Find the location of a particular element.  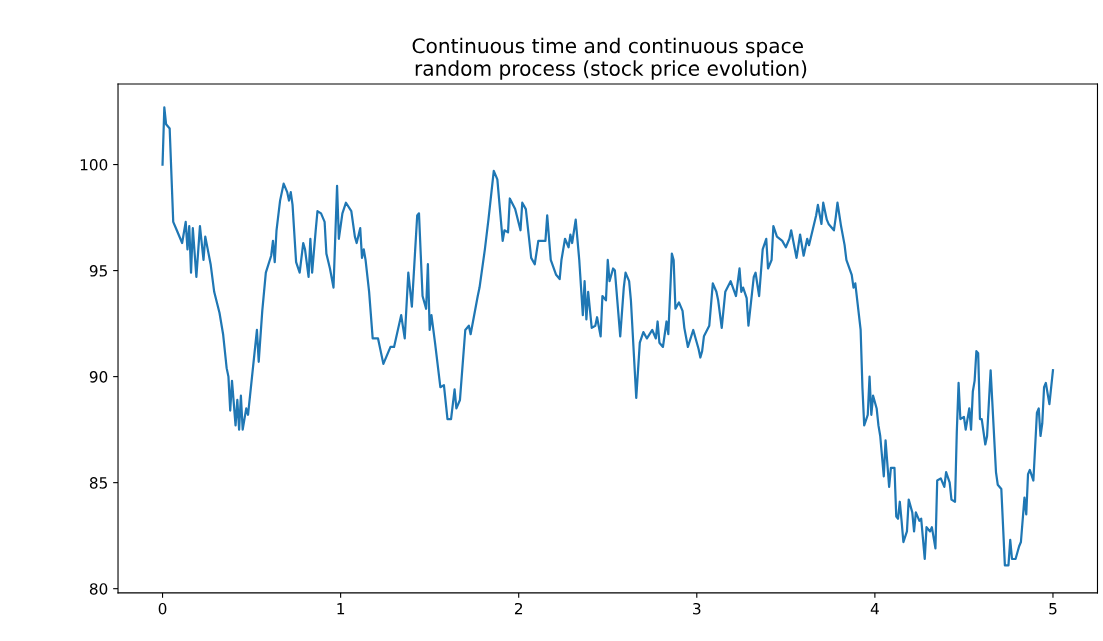

x-tick-label: 1 is located at coordinates (341, 609).